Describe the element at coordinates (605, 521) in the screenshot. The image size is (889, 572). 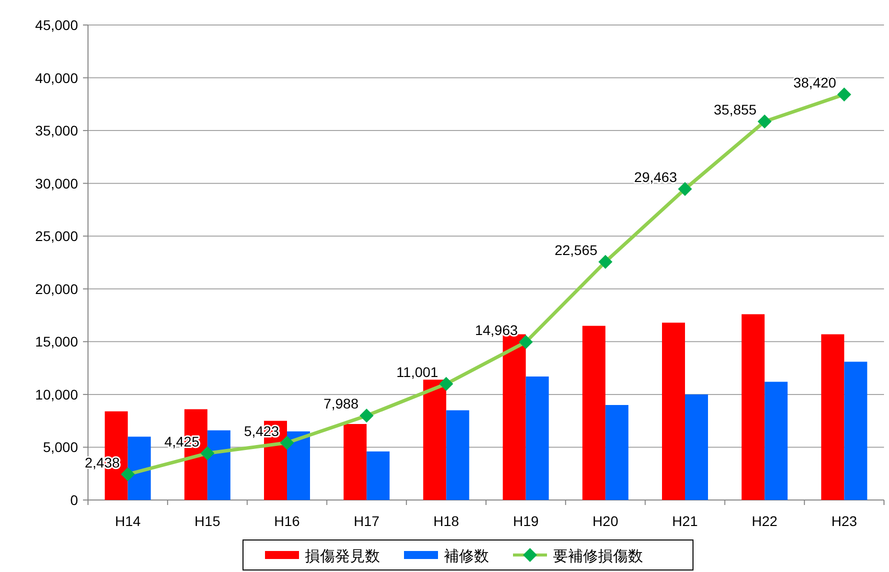
I see `x-tick-label: H20` at that location.